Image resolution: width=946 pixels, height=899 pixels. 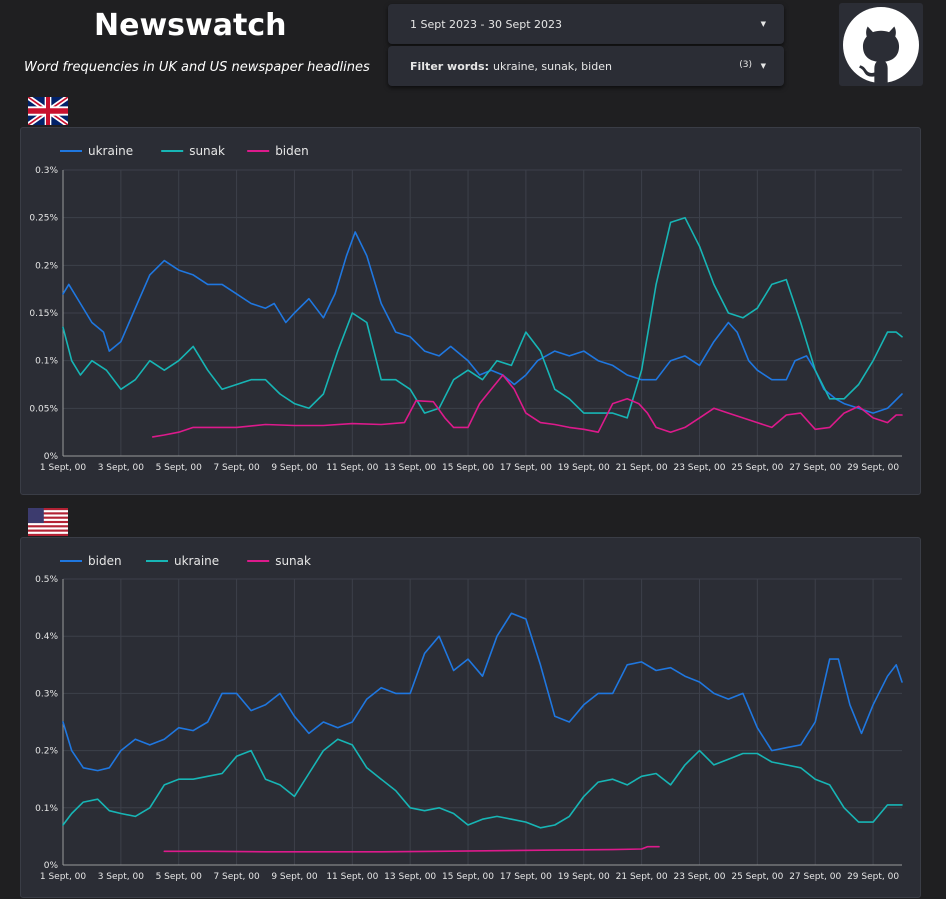 What do you see at coordinates (121, 468) in the screenshot?
I see `uk-x-tick-label: 3 Sept, 00` at bounding box center [121, 468].